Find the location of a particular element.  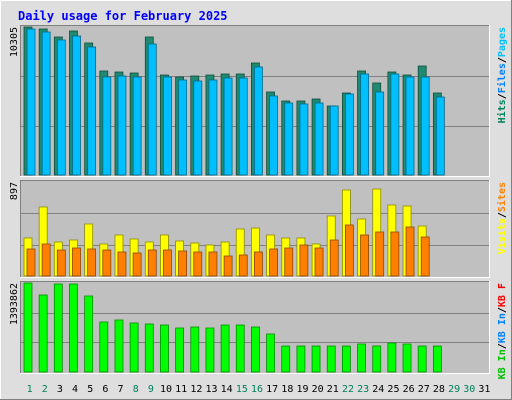

legend-entry: Hits is located at coordinates (502, 111).